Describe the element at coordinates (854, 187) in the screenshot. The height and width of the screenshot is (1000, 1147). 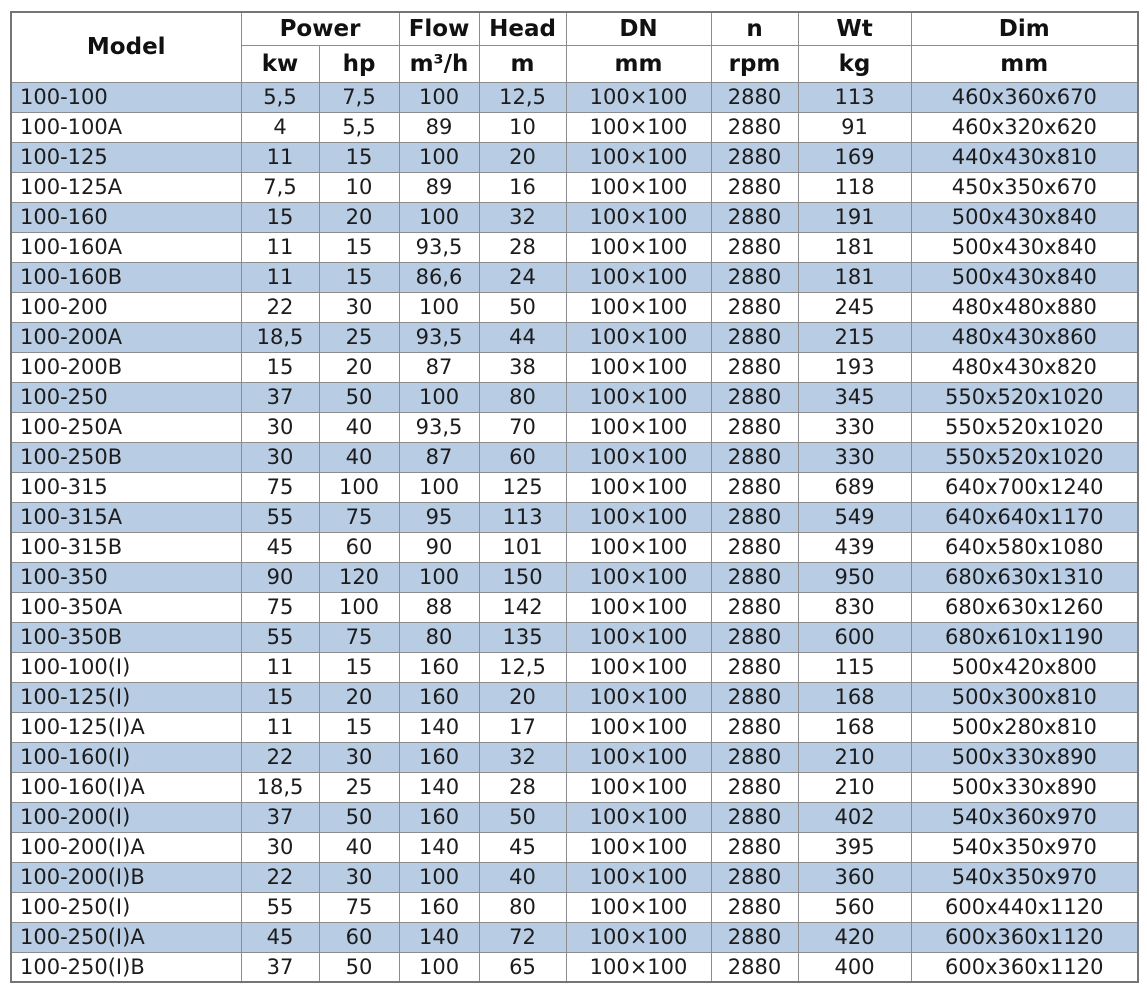
I see `cell-wt: 118` at that location.